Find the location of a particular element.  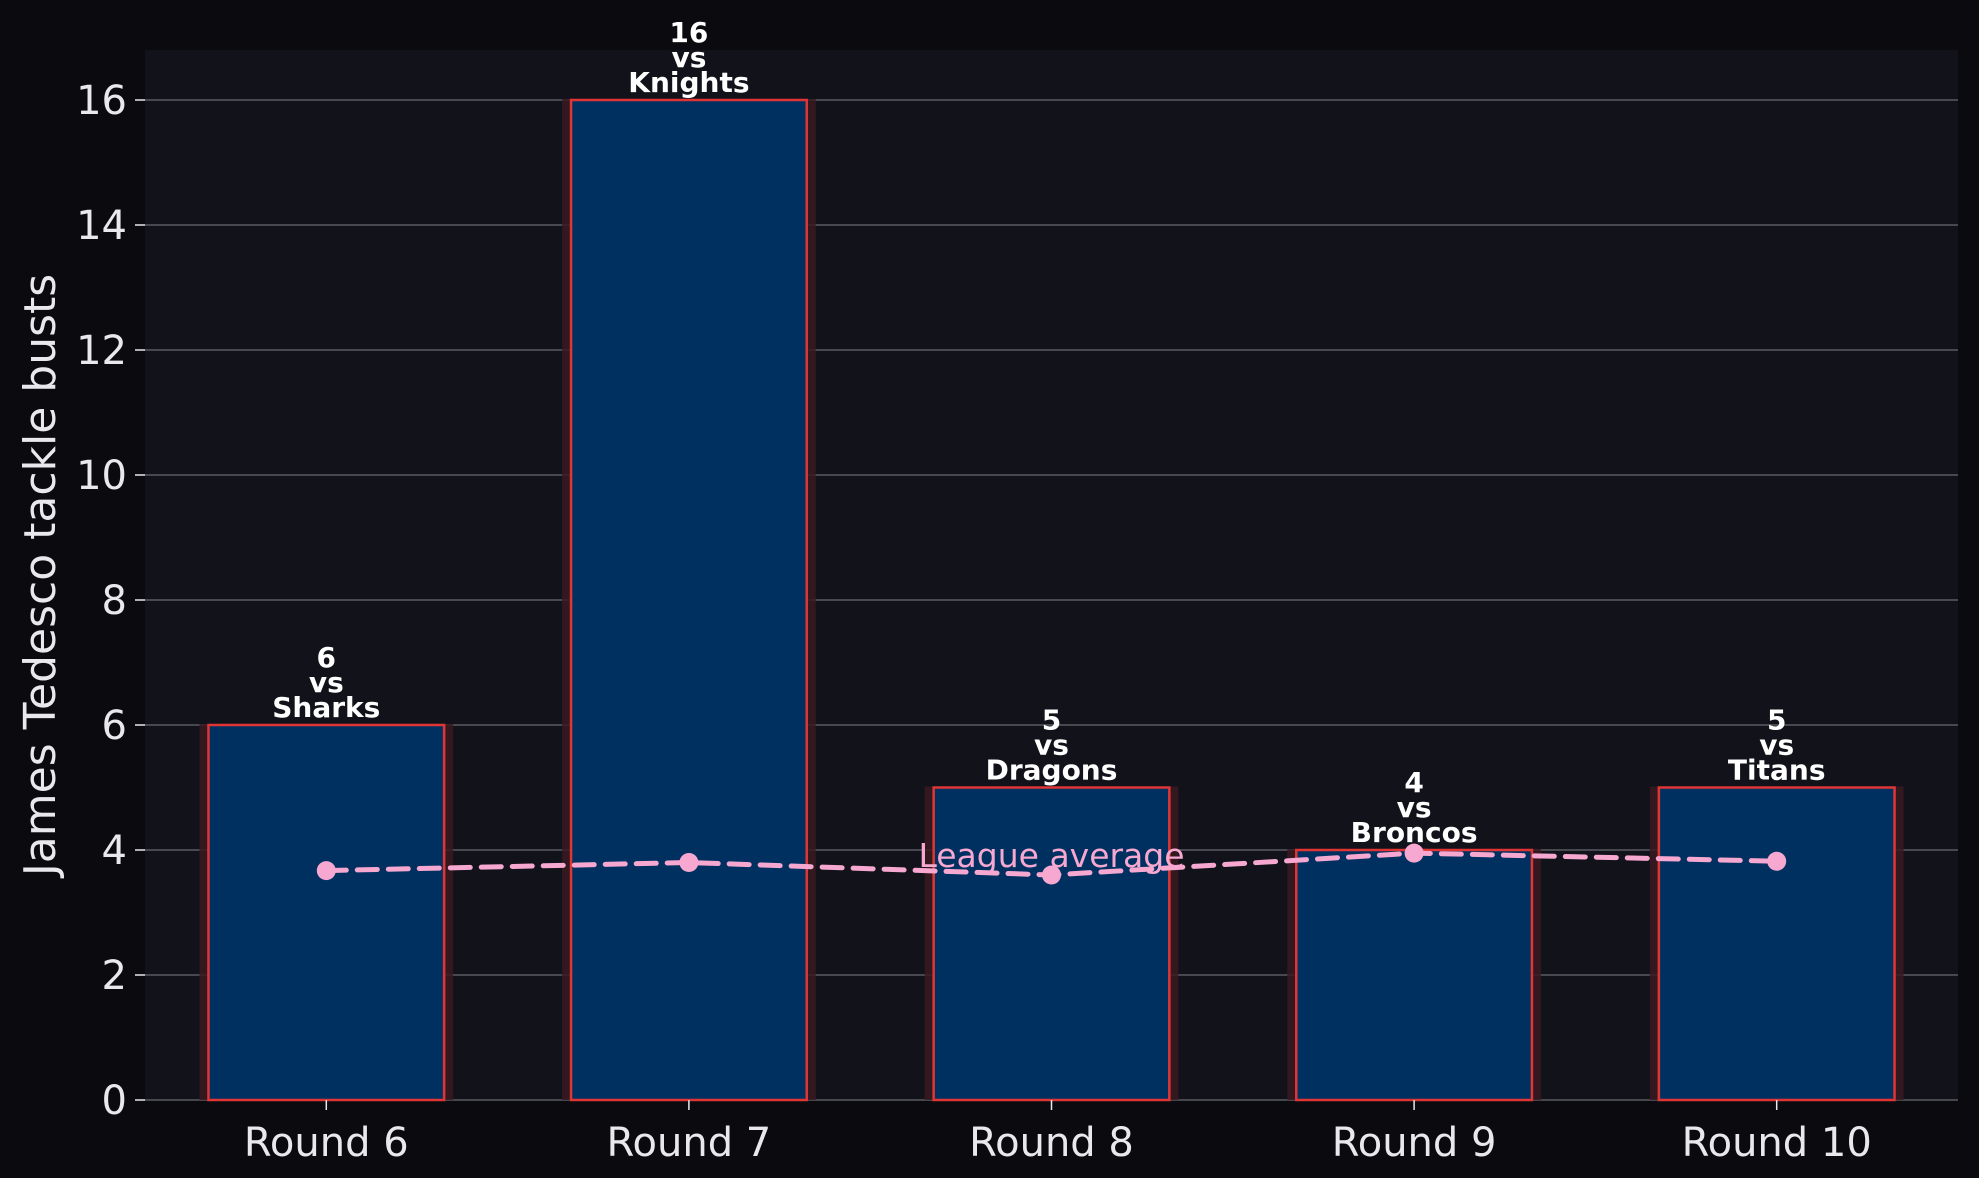

bar-opponent-label: Titans is located at coordinates (1777, 770).